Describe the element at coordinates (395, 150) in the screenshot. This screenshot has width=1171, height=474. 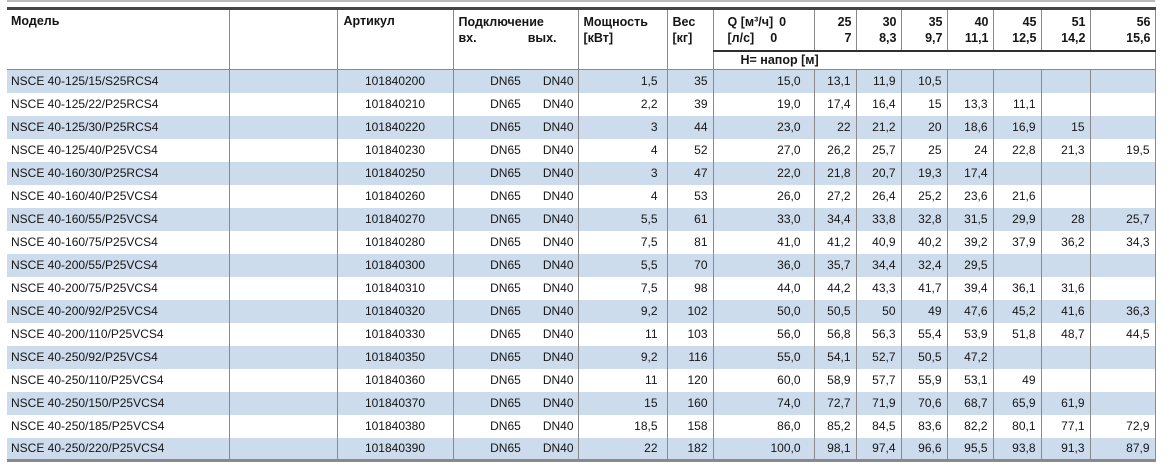
I see `article-cell: 101840230` at that location.